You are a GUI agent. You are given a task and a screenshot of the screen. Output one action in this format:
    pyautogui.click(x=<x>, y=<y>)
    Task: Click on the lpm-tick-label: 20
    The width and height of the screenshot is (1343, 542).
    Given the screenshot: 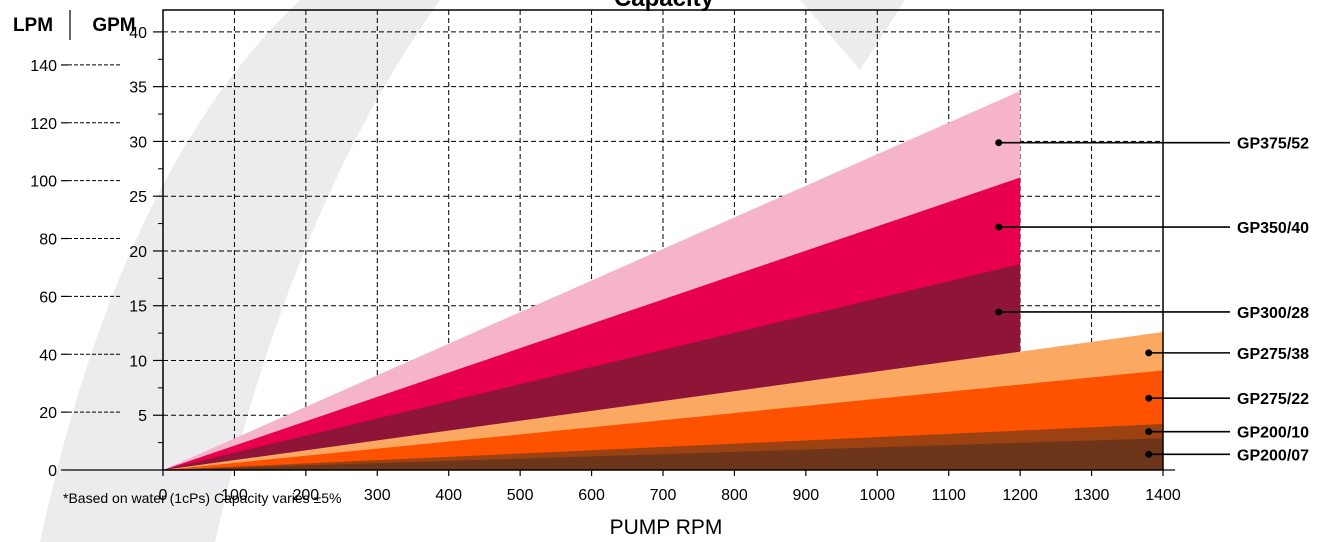 What is the action you would take?
    pyautogui.click(x=48, y=413)
    